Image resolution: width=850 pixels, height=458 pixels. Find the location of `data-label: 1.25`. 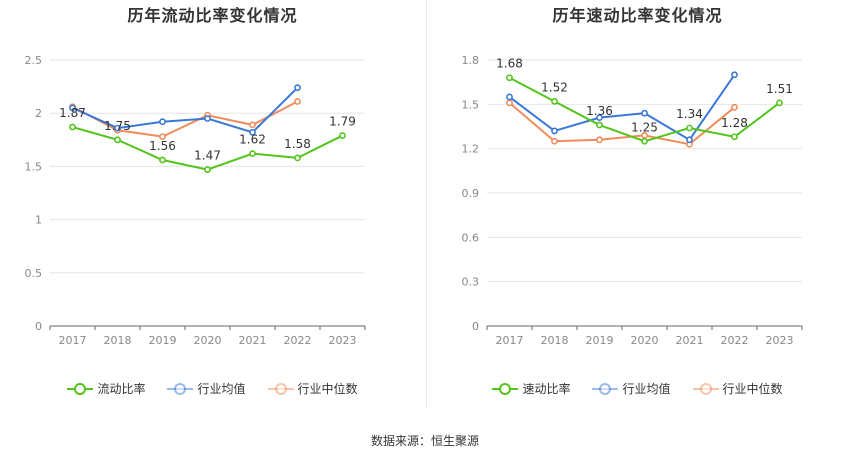

data-label: 1.25 is located at coordinates (644, 127).